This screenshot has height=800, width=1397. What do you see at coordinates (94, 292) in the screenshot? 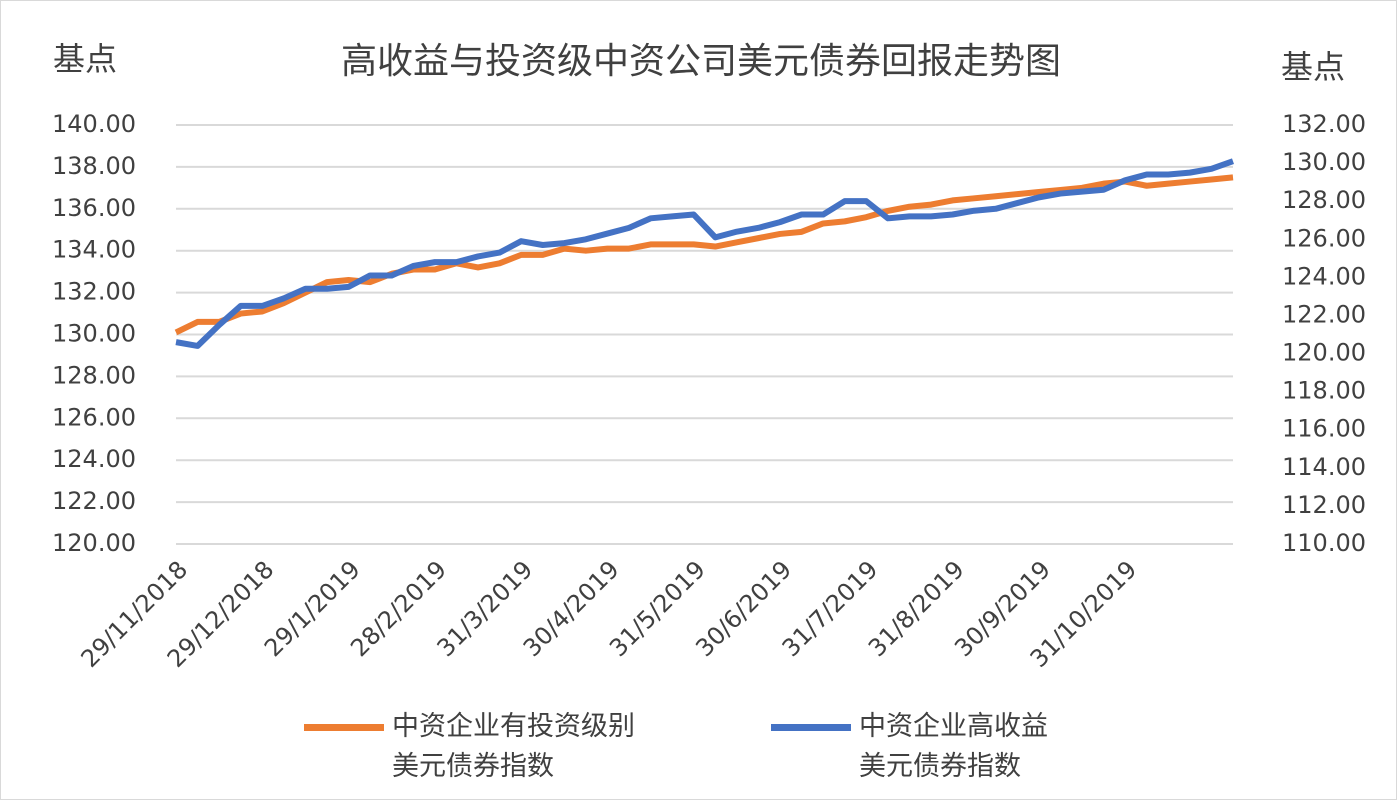
I see `y-tick-label: 132.00` at bounding box center [94, 292].